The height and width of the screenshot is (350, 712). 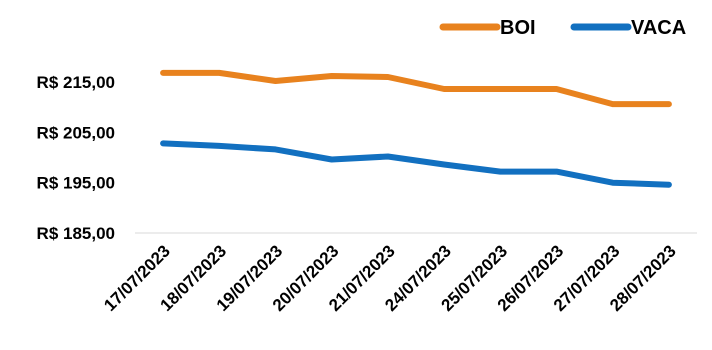 I want to click on y-tick-label: R$ 205,00, so click(x=76, y=132).